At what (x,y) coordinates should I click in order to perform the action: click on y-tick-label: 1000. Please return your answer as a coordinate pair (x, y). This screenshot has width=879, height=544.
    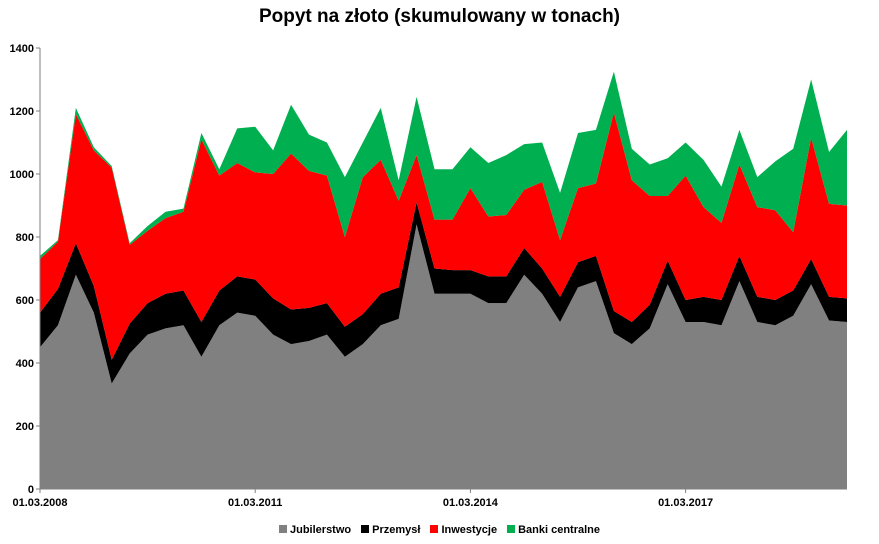
    Looking at the image, I should click on (22, 175).